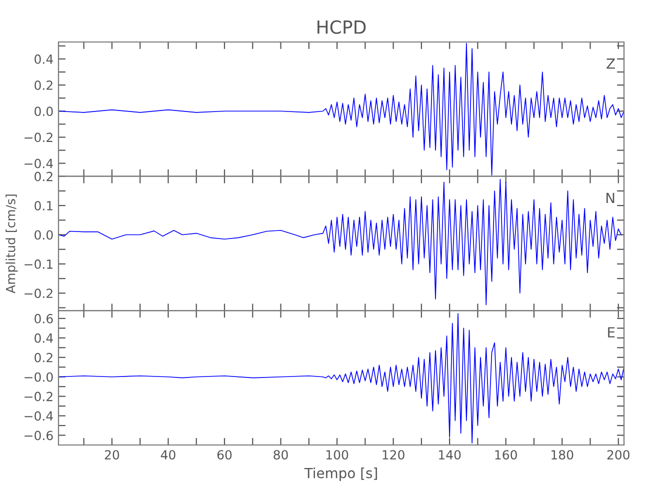 This screenshot has height=500, width=650. I want to click on x-tick-label: 200, so click(618, 455).